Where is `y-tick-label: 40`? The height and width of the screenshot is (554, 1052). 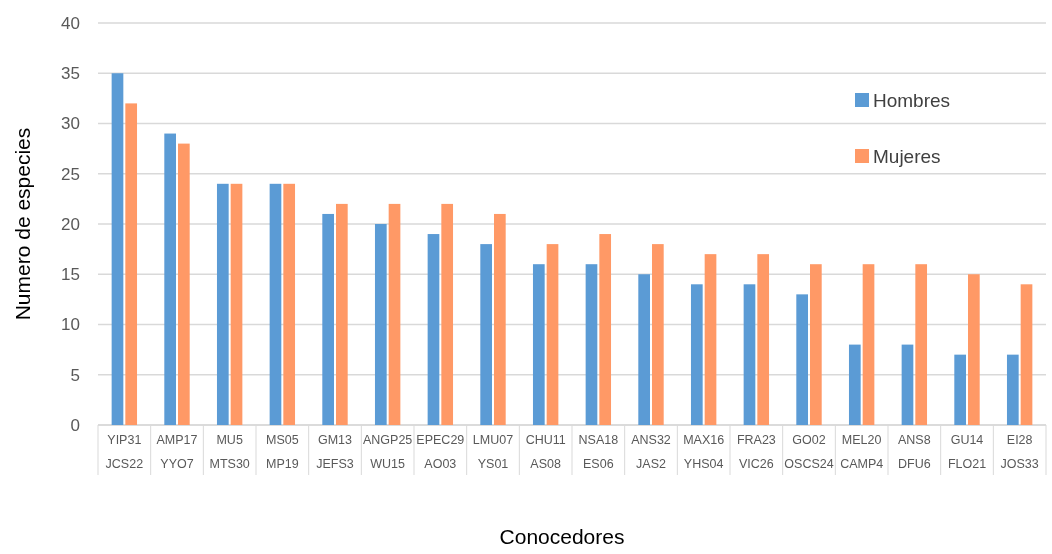
y-tick-label: 40 is located at coordinates (70, 23).